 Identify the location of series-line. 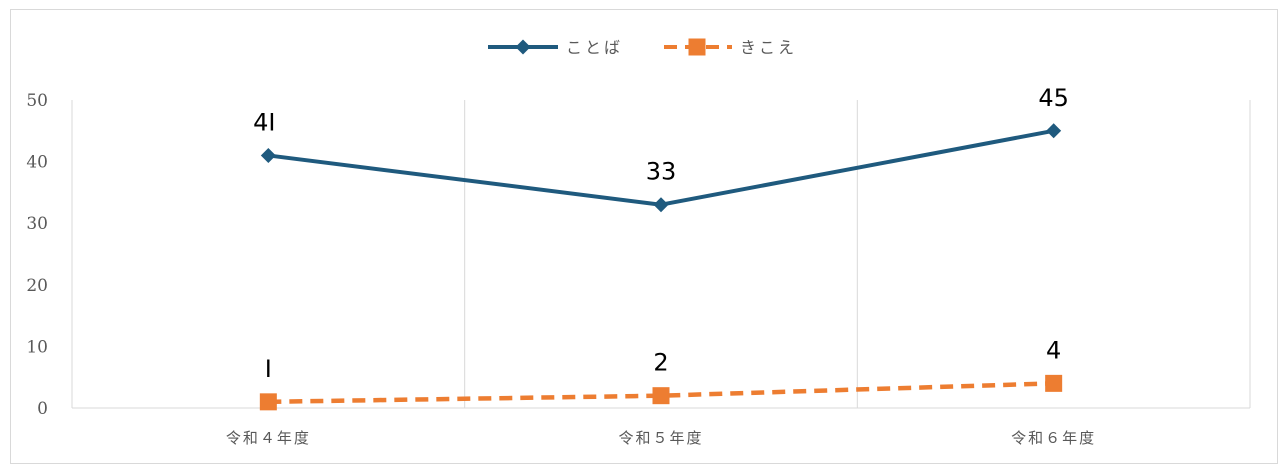
(661, 393).